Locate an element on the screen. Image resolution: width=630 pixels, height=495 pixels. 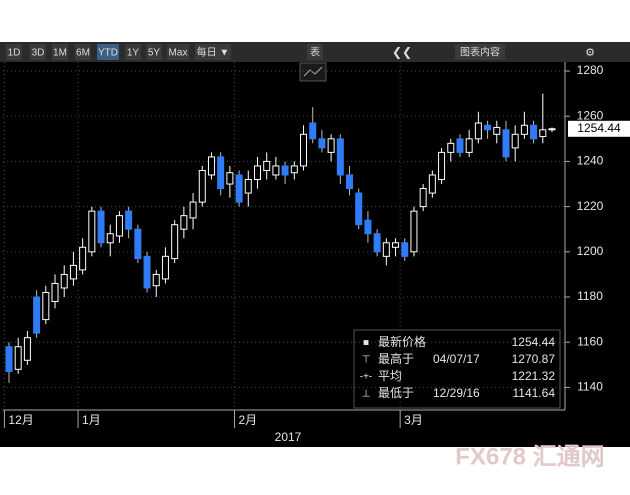
legend-label: 最高于 is located at coordinates (396, 358).